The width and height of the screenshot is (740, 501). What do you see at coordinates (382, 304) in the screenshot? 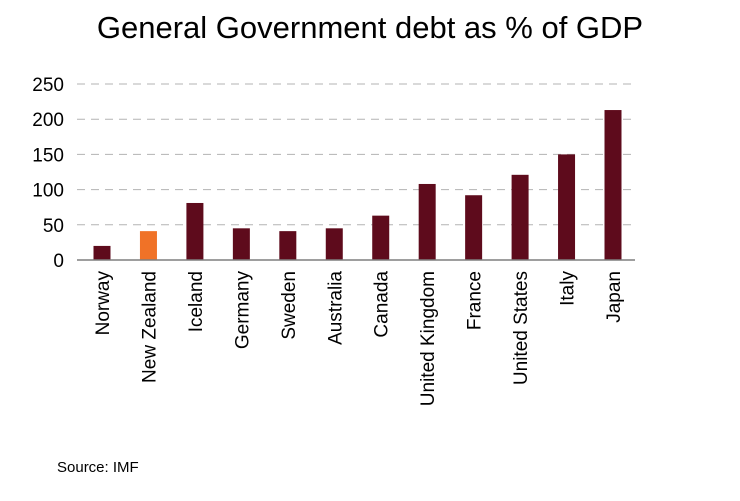
I see `x-tick-label: Canada` at bounding box center [382, 304].